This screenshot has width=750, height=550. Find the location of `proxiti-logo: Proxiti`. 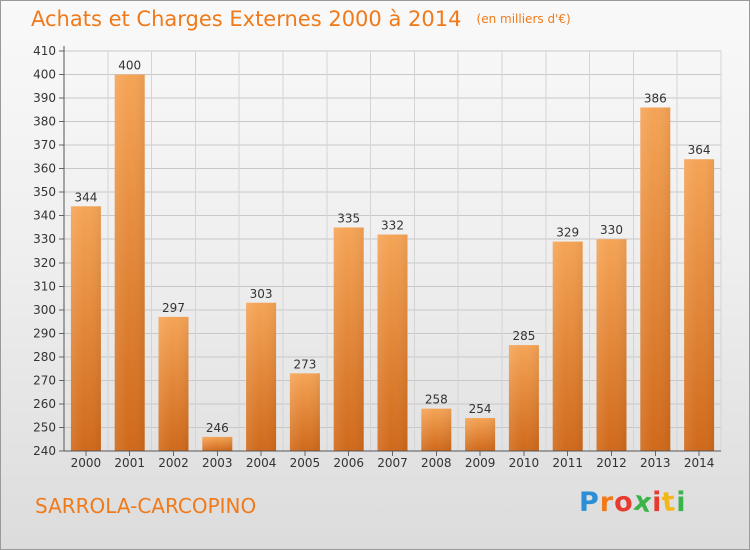

proxiti-logo: Proxiti is located at coordinates (633, 503).